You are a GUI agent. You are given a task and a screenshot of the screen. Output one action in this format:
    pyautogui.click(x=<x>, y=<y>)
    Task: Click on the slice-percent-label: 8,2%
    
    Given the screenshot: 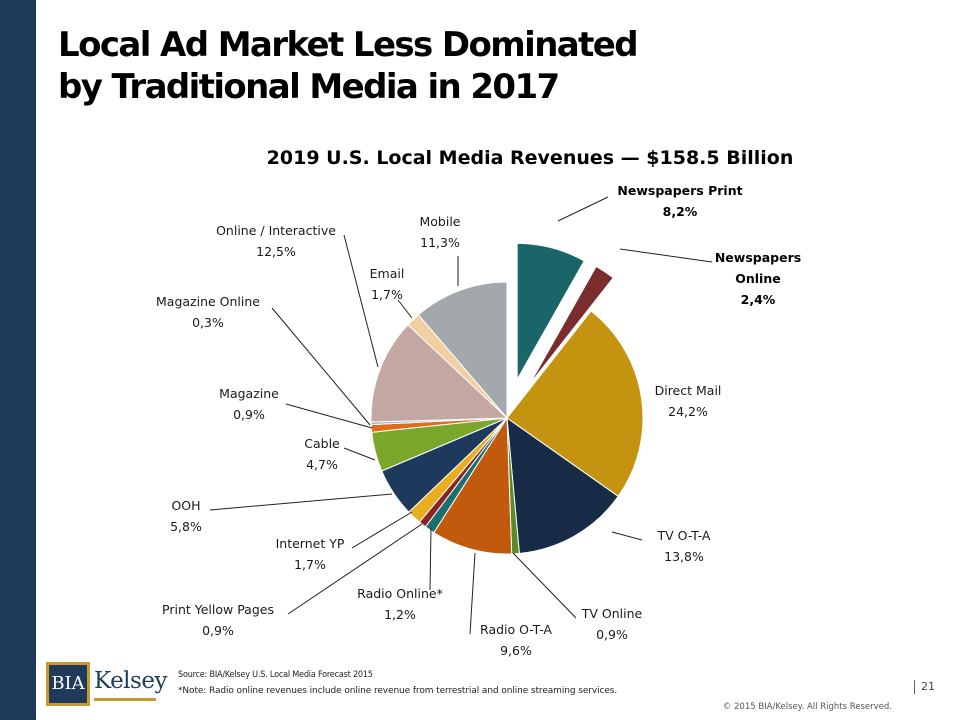 What is the action you would take?
    pyautogui.click(x=680, y=211)
    